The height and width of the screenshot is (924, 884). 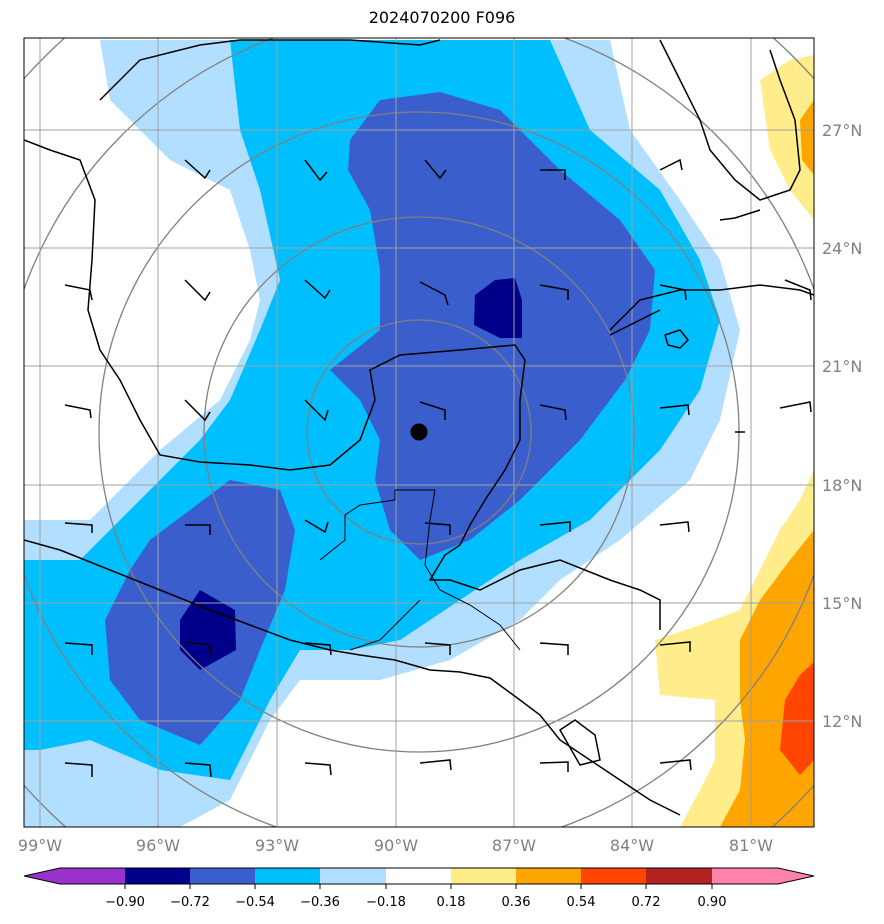 What do you see at coordinates (277, 845) in the screenshot?
I see `lon-label: 93°W` at bounding box center [277, 845].